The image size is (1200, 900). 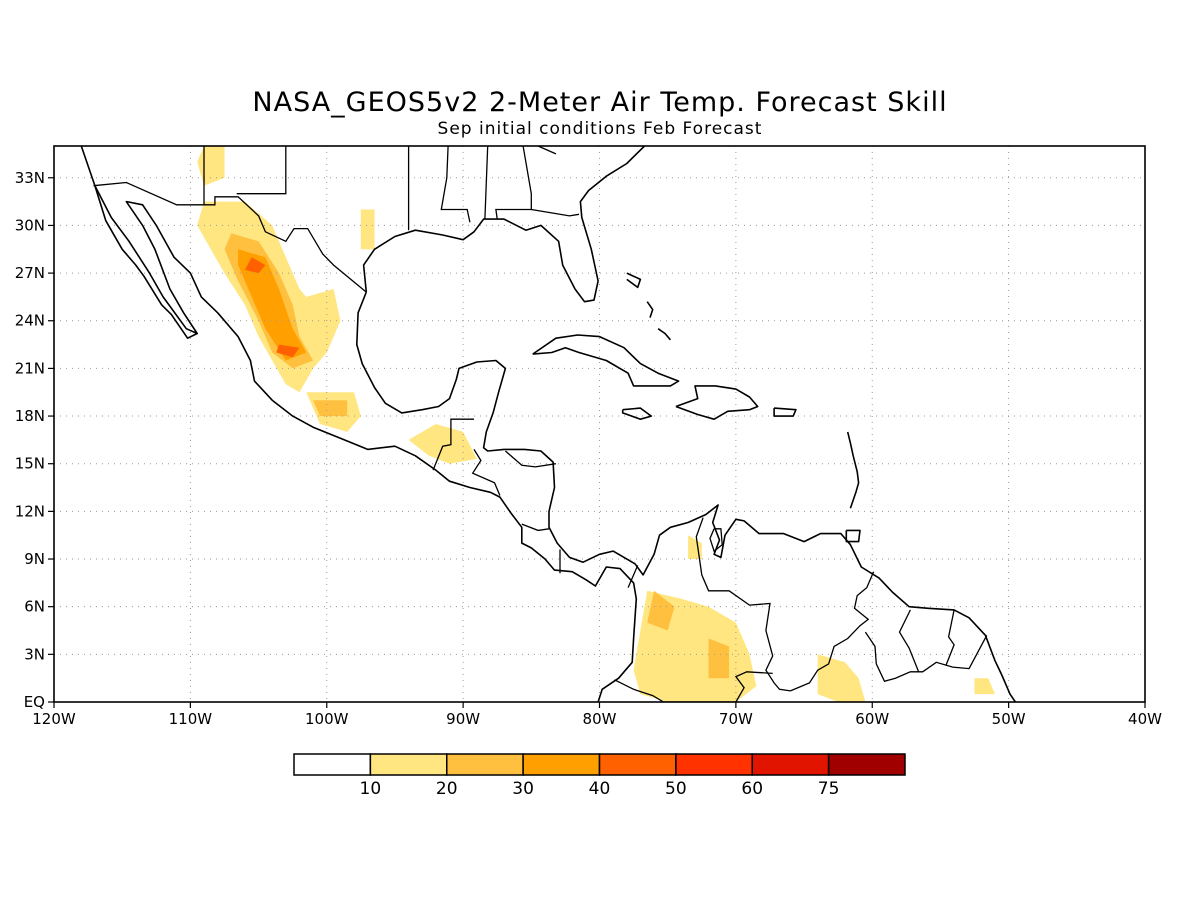 What do you see at coordinates (34, 654) in the screenshot?
I see `lat-tick-label: 3N` at bounding box center [34, 654].